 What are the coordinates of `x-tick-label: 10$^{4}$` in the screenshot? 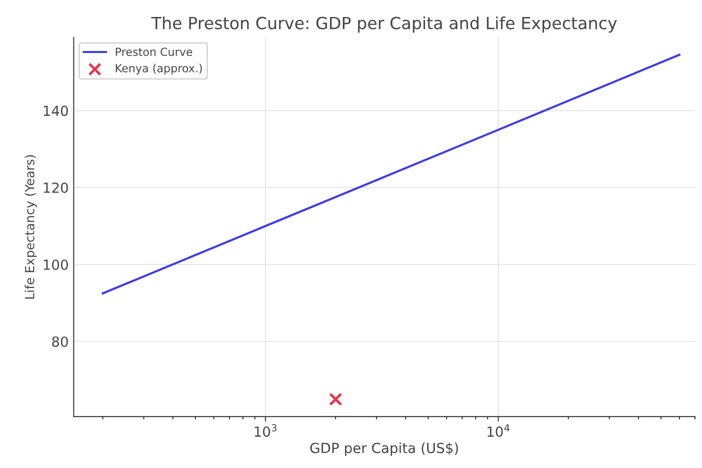 It's located at (499, 430).